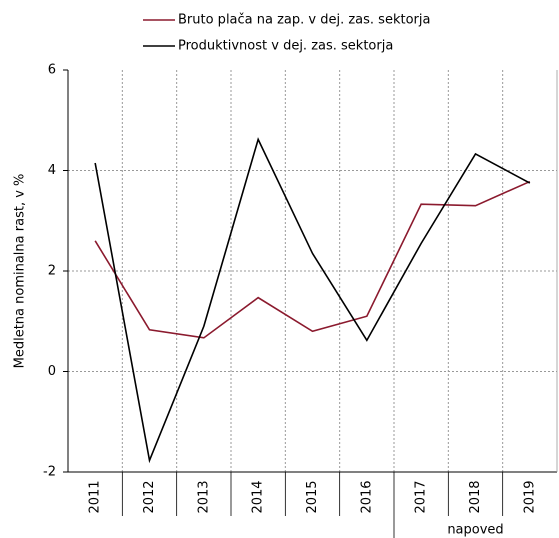 This screenshot has width=559, height=538. What do you see at coordinates (49, 472) in the screenshot?
I see `y-tick-label: -2` at bounding box center [49, 472].